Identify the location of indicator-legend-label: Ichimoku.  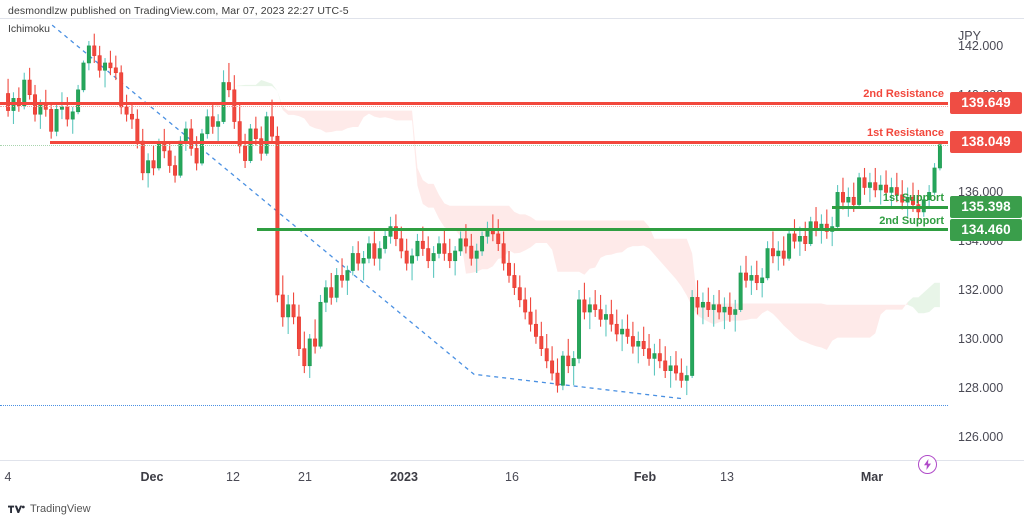
(29, 29).